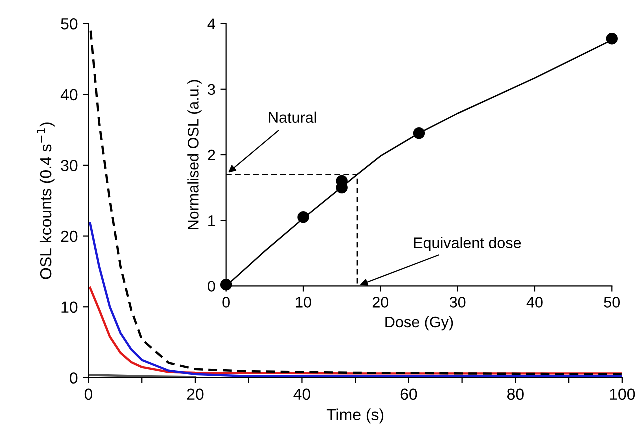 The width and height of the screenshot is (643, 441). Describe the element at coordinates (69, 166) in the screenshot. I see `y-tick-label: 30` at that location.